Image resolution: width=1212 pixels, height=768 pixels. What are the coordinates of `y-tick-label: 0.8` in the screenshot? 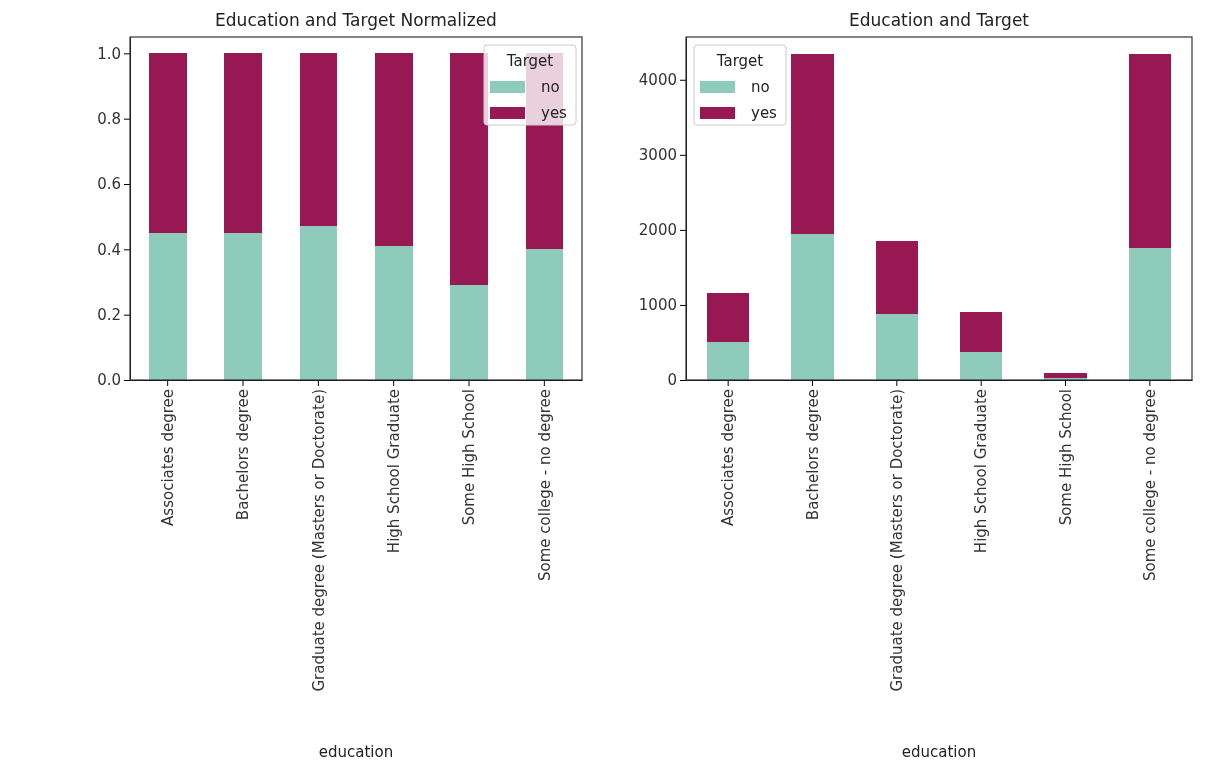 It's located at (109, 118).